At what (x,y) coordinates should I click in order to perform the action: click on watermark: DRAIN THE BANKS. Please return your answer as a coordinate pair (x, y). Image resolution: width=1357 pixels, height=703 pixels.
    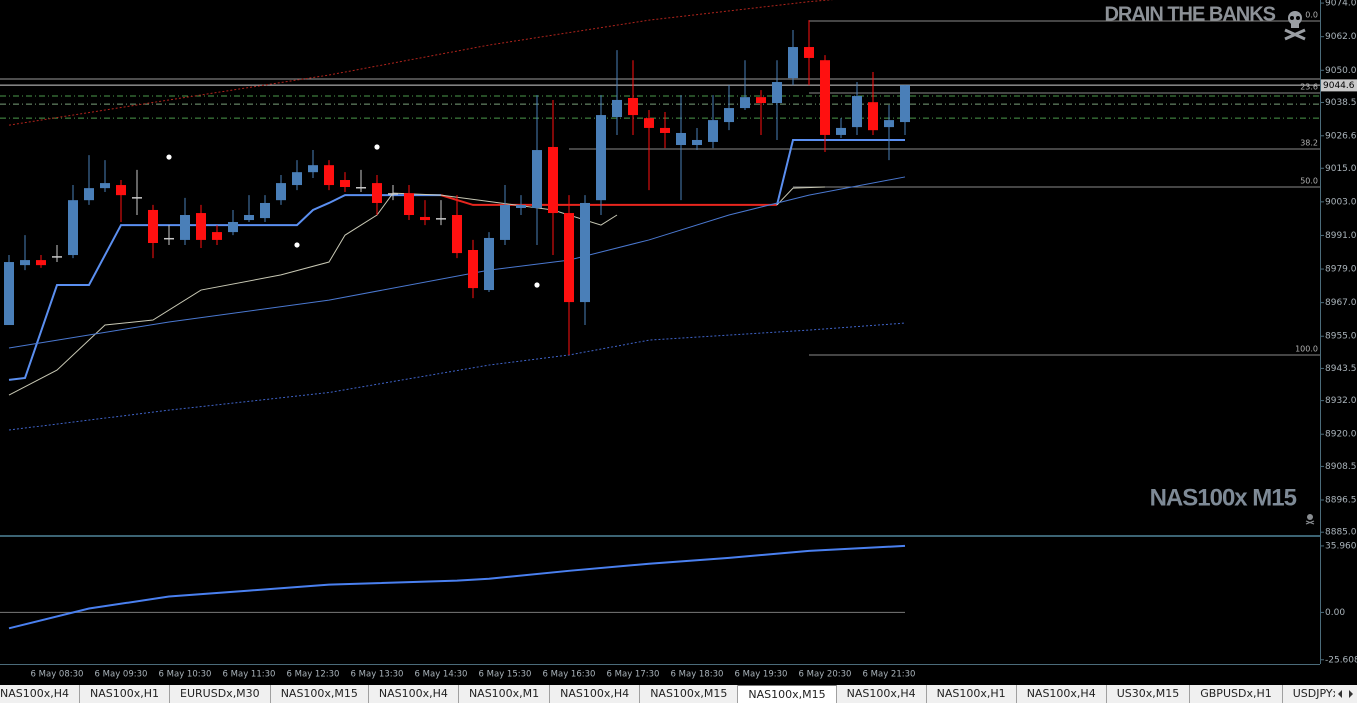
    Looking at the image, I should click on (1189, 14).